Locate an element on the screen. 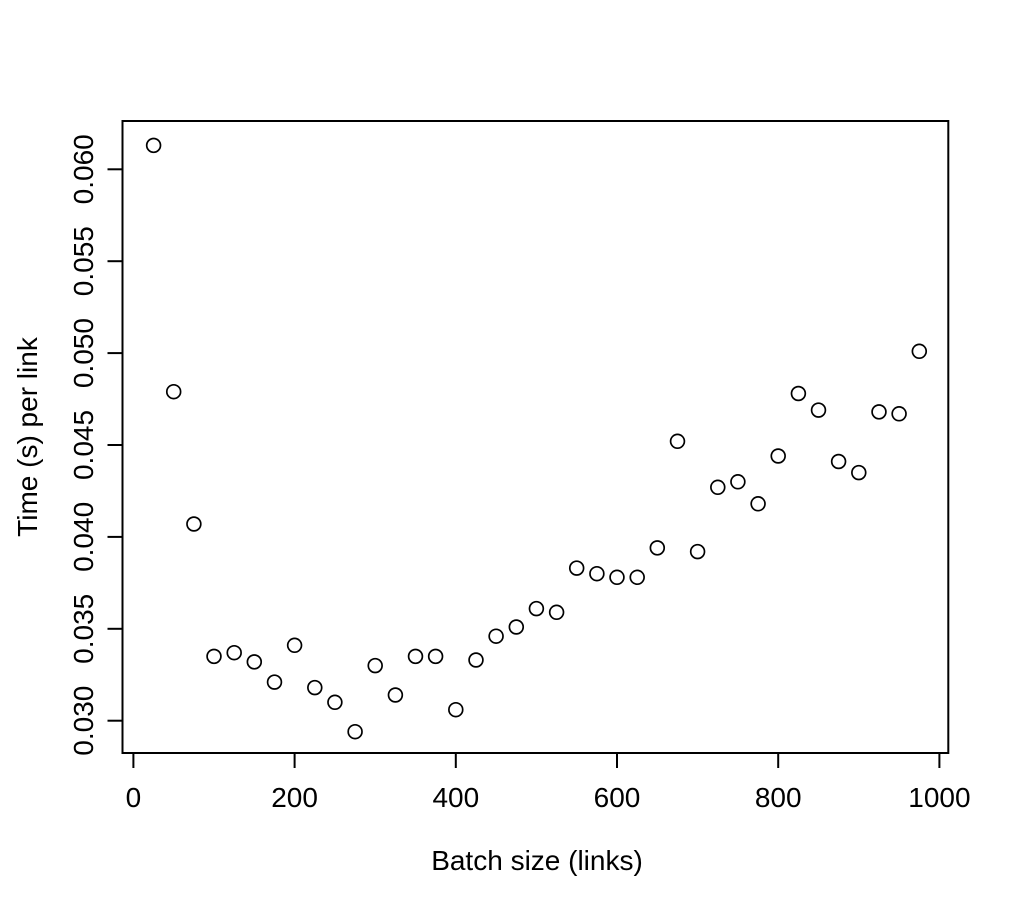 The height and width of the screenshot is (907, 1012). y-tick-label: 0.060 is located at coordinates (83, 169).